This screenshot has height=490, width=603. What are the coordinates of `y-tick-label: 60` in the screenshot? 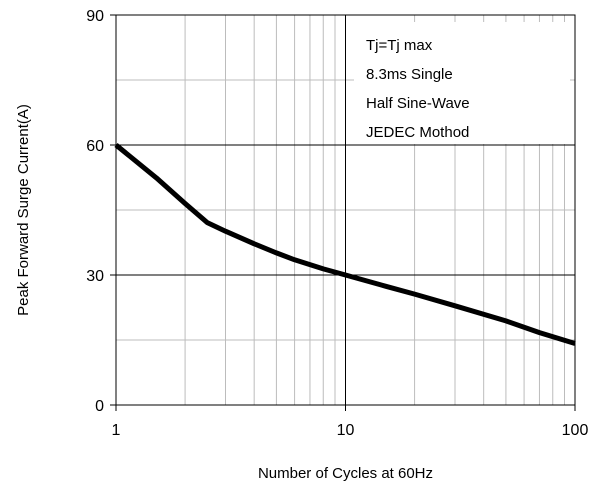 It's located at (95, 146).